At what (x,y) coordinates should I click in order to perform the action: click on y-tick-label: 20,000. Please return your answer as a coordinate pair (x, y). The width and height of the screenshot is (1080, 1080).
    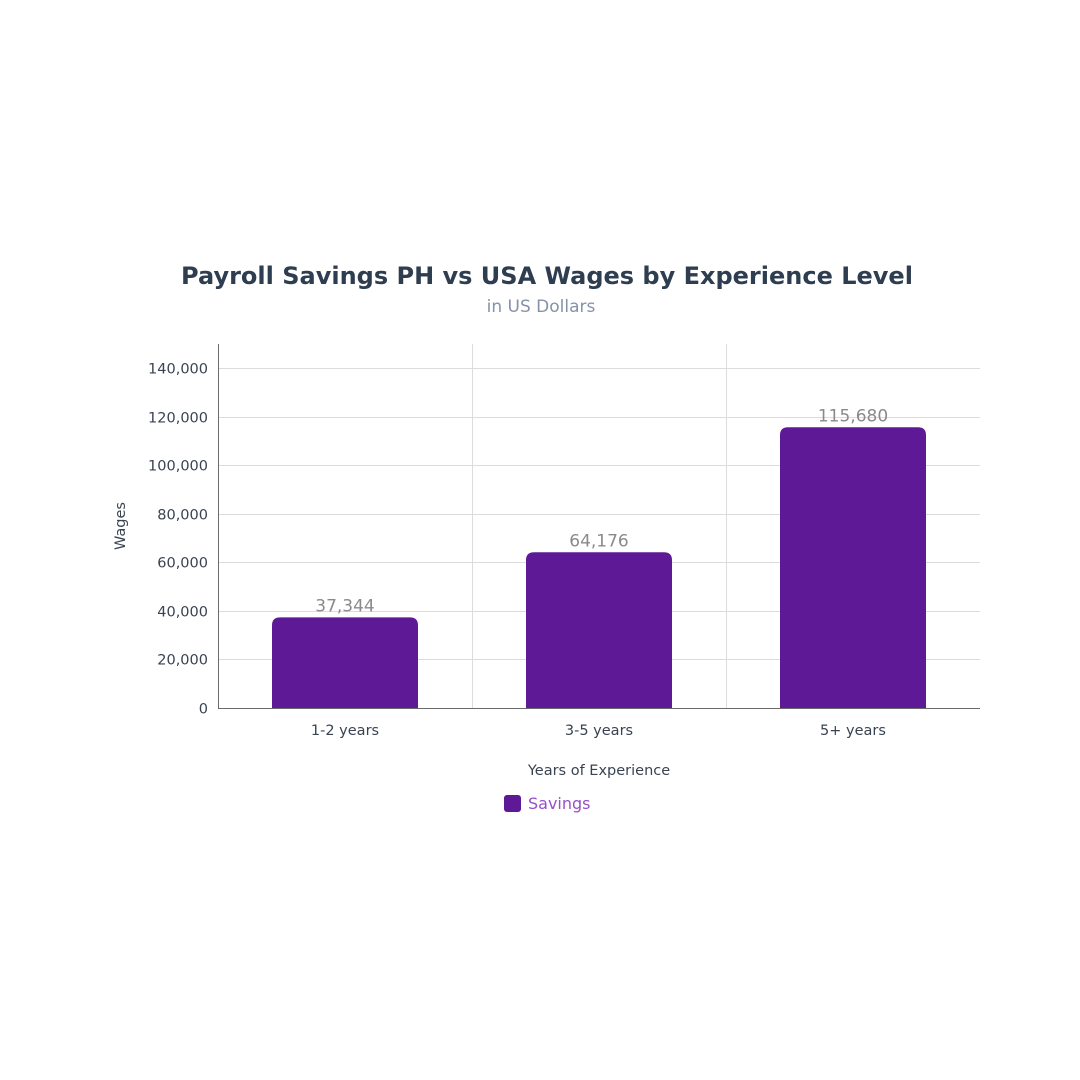
    Looking at the image, I should click on (182, 661).